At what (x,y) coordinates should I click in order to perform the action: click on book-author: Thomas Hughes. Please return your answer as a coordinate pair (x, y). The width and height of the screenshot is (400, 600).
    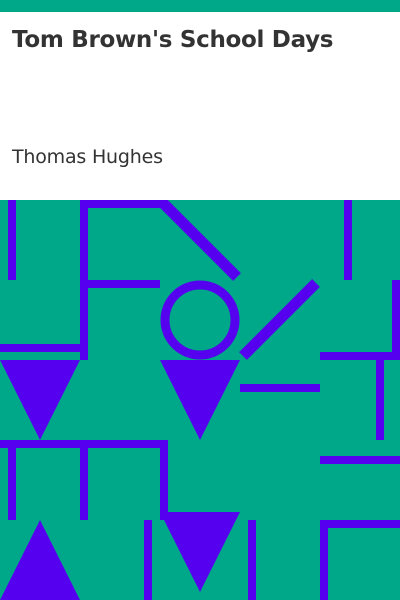
    Looking at the image, I should click on (87, 157).